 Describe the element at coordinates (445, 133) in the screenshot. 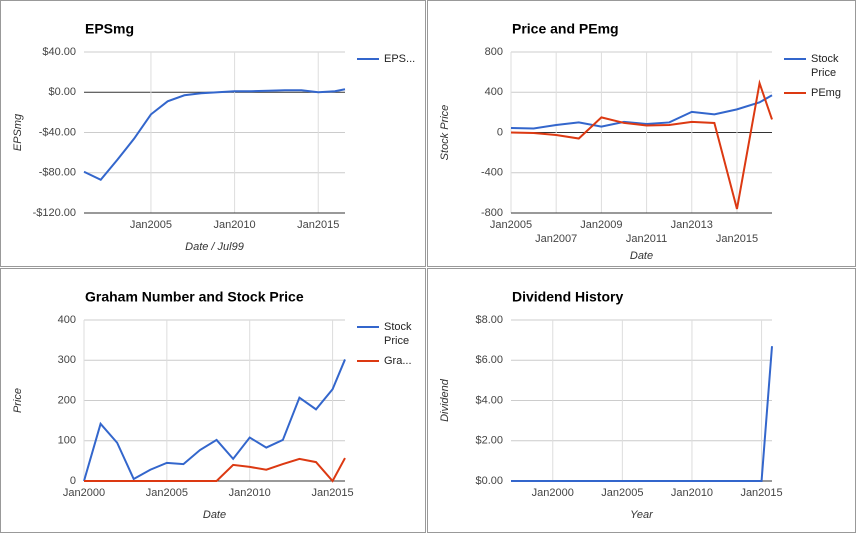

I see `y-axis-label: Stock Price` at that location.